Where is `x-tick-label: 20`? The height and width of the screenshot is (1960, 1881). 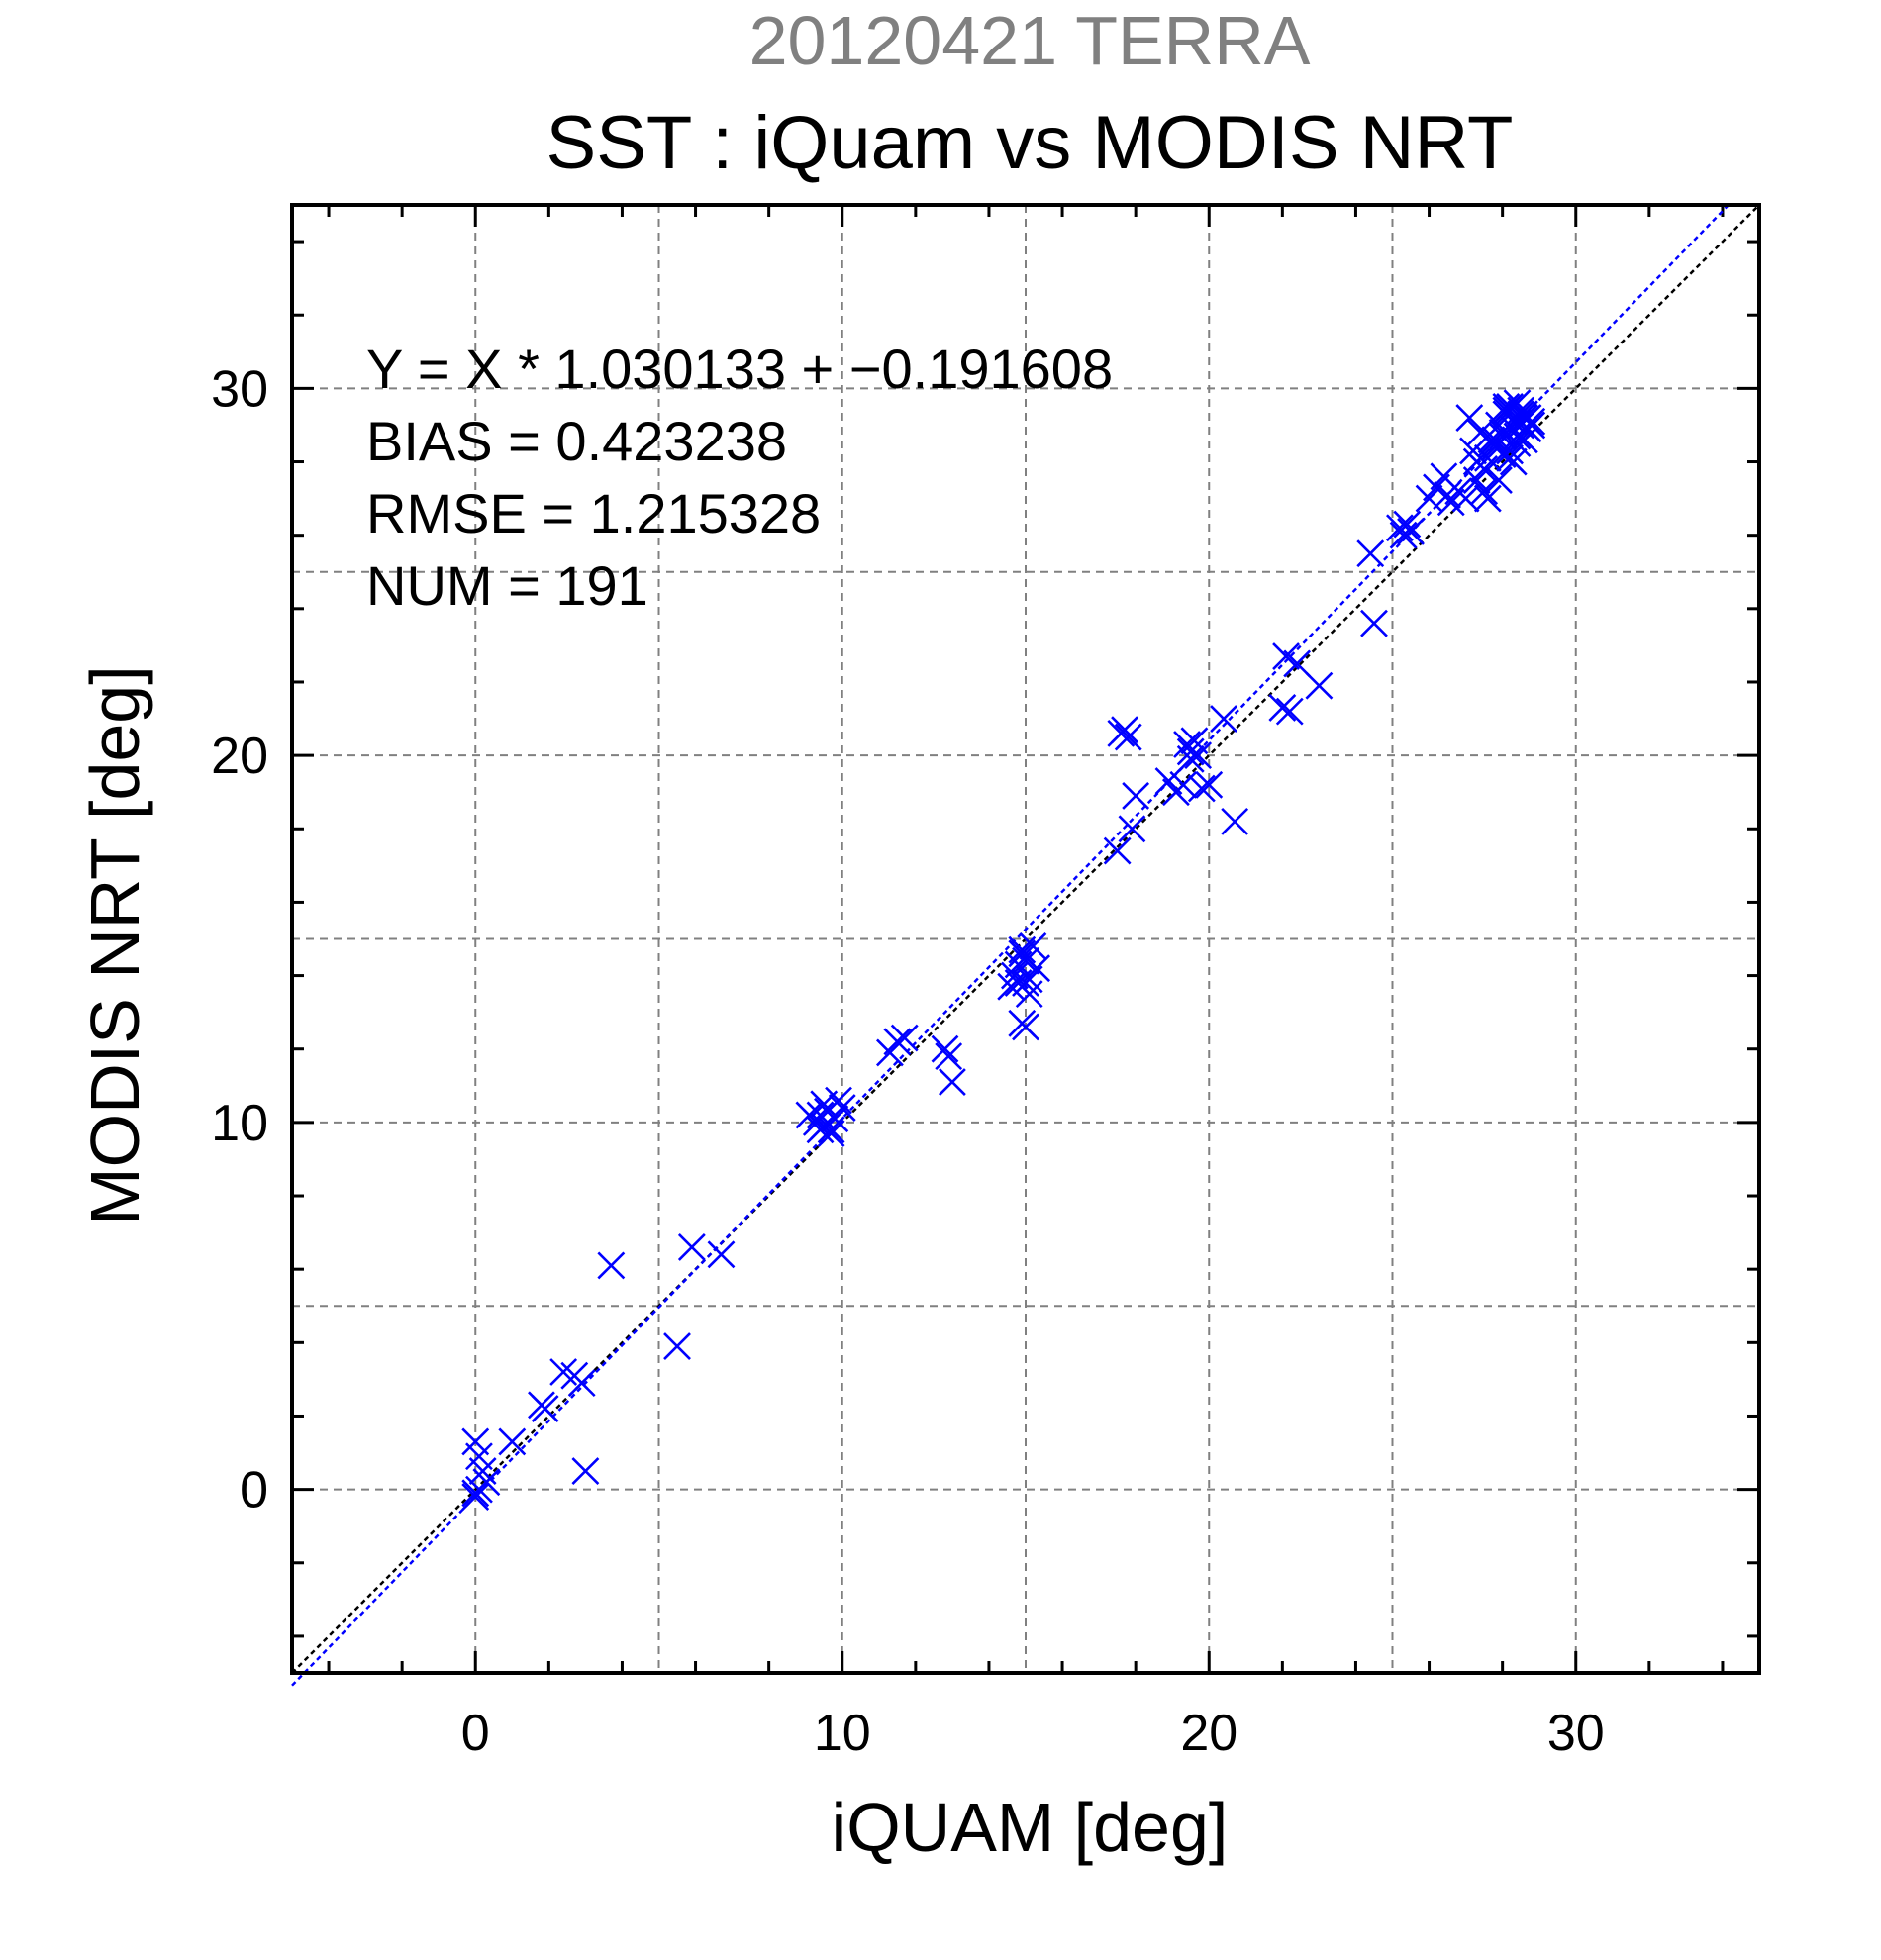 x-tick-label: 20 is located at coordinates (1209, 1733).